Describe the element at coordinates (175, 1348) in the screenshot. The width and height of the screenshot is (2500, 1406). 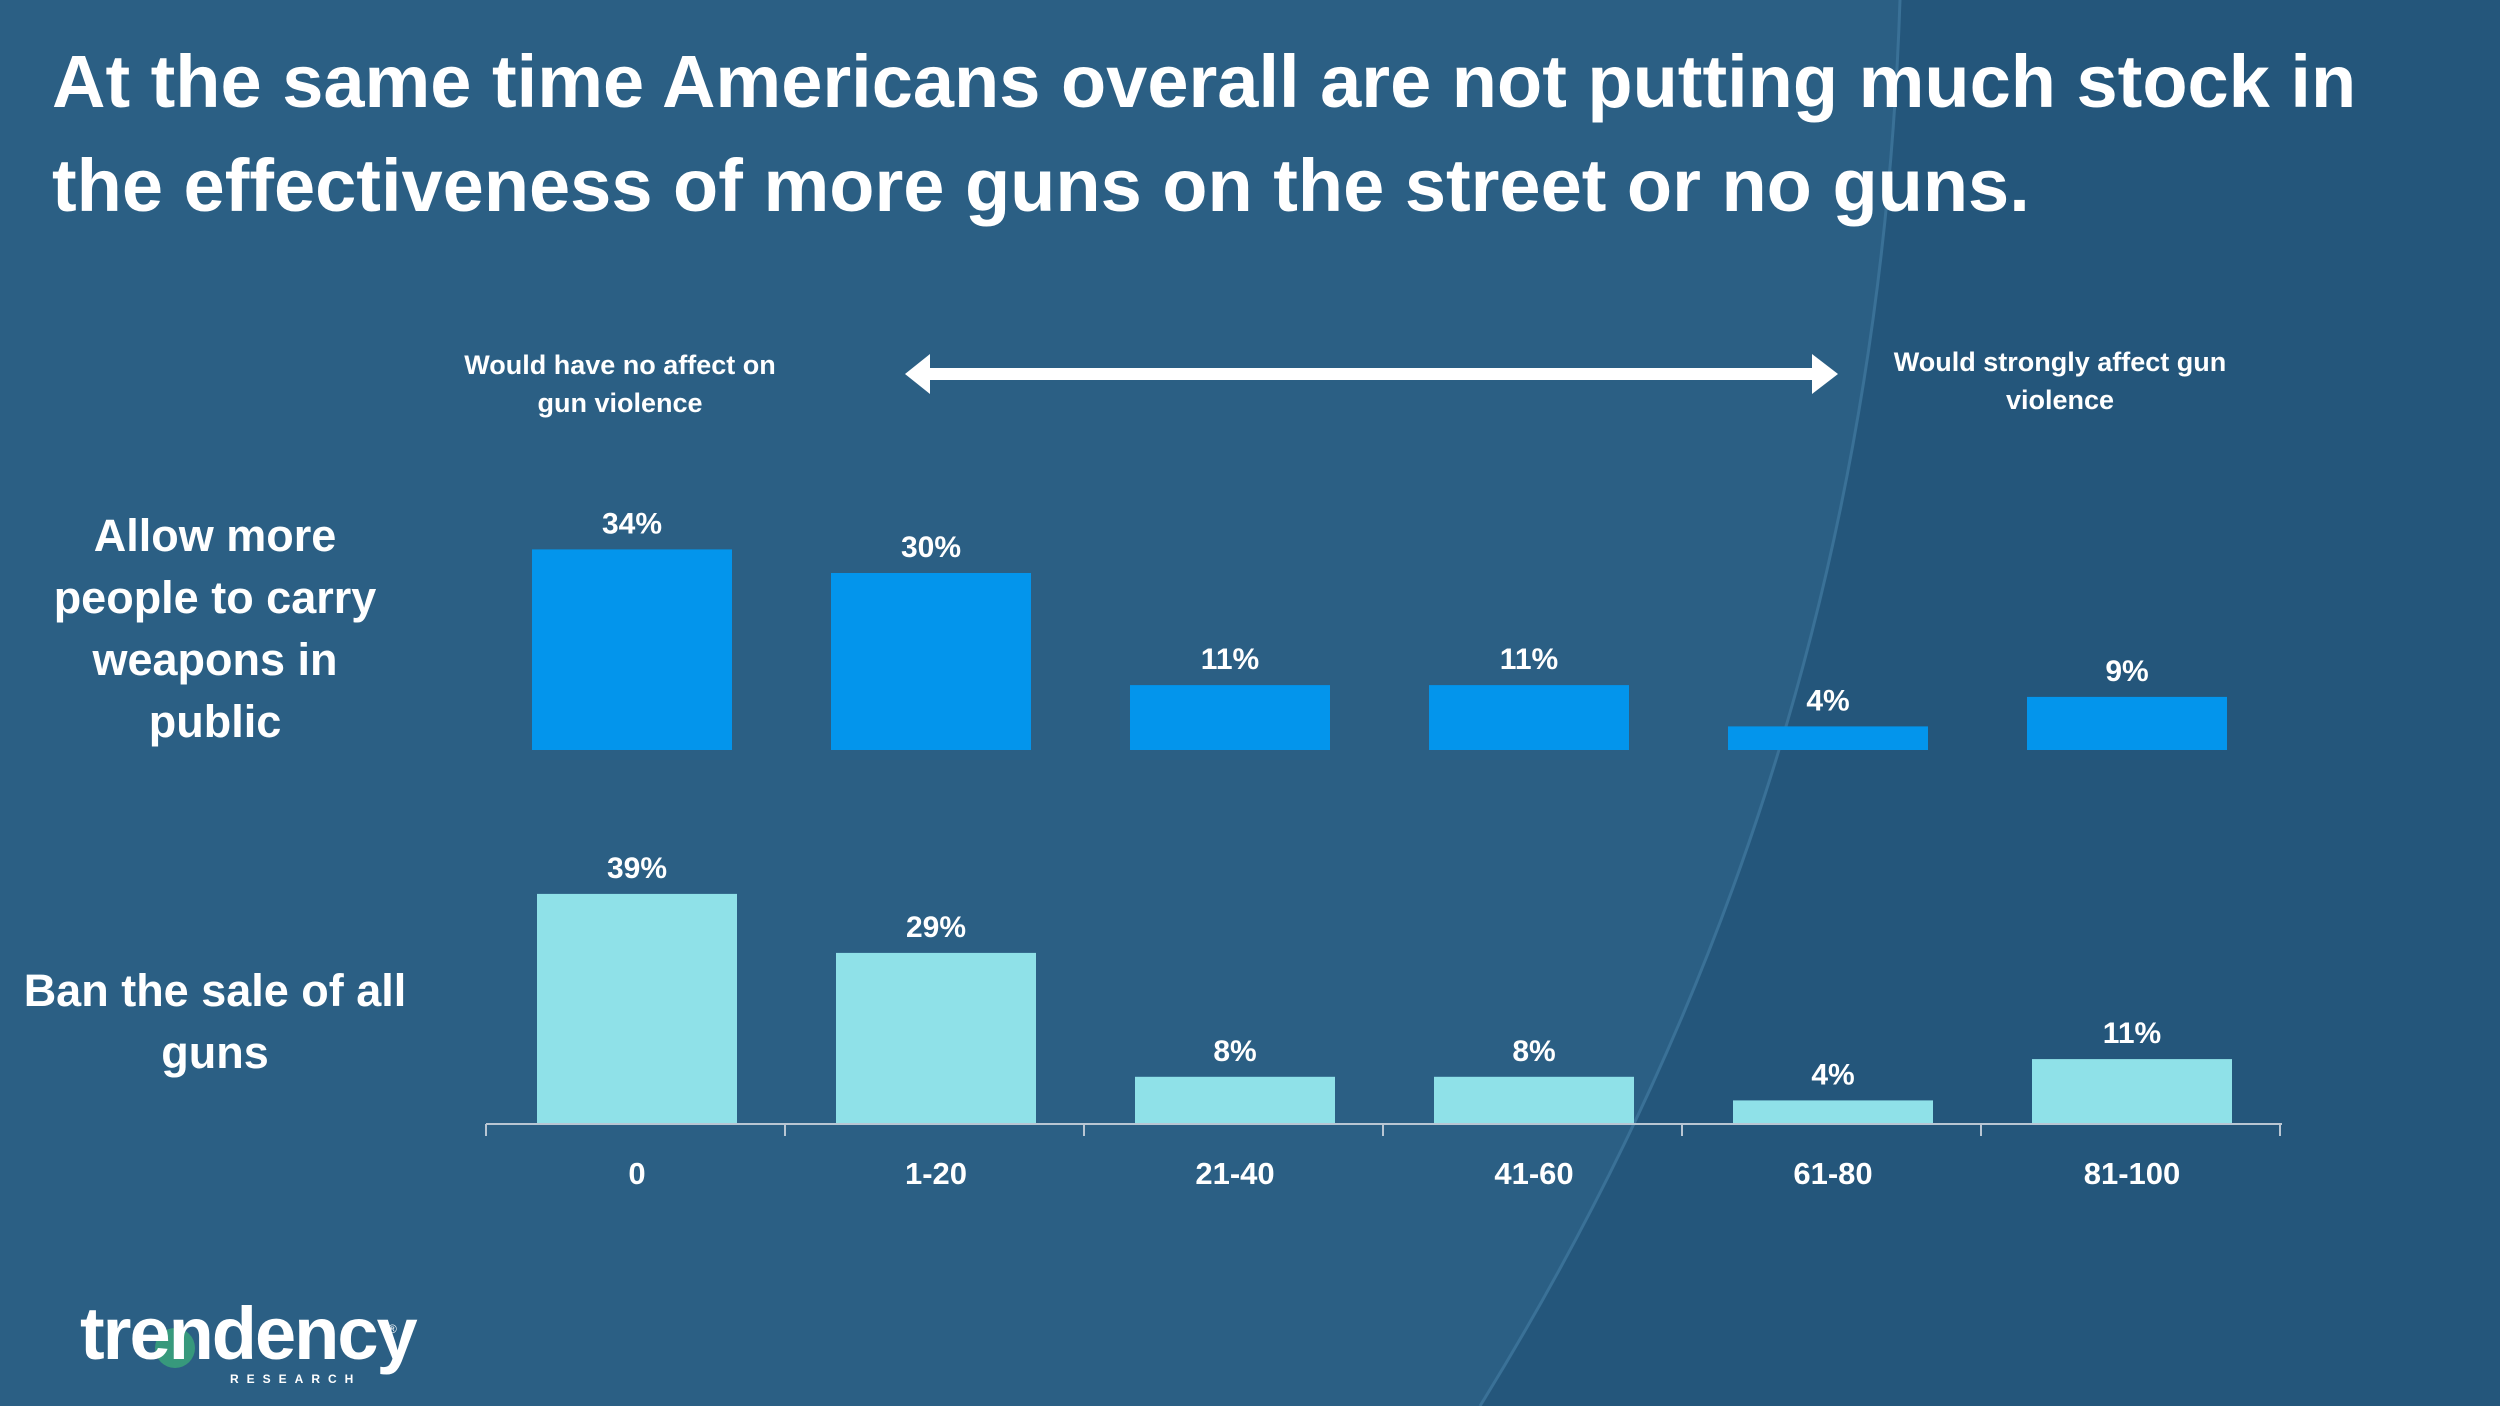
I see `logo-mark` at that location.